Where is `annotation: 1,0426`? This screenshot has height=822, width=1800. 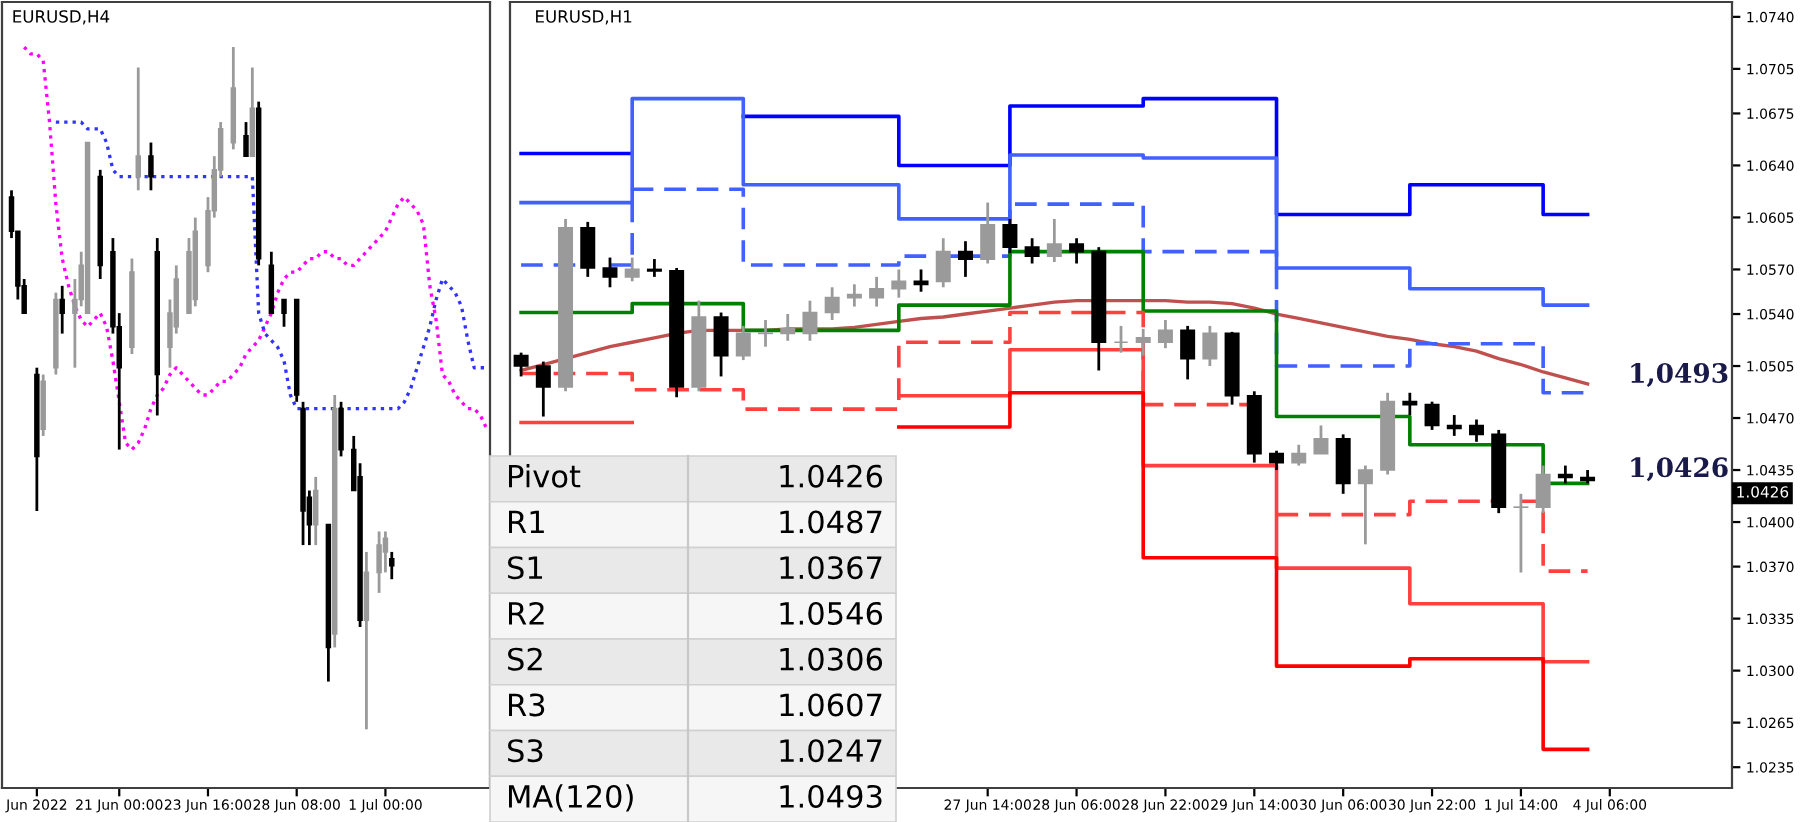 annotation: 1,0426 is located at coordinates (1679, 469).